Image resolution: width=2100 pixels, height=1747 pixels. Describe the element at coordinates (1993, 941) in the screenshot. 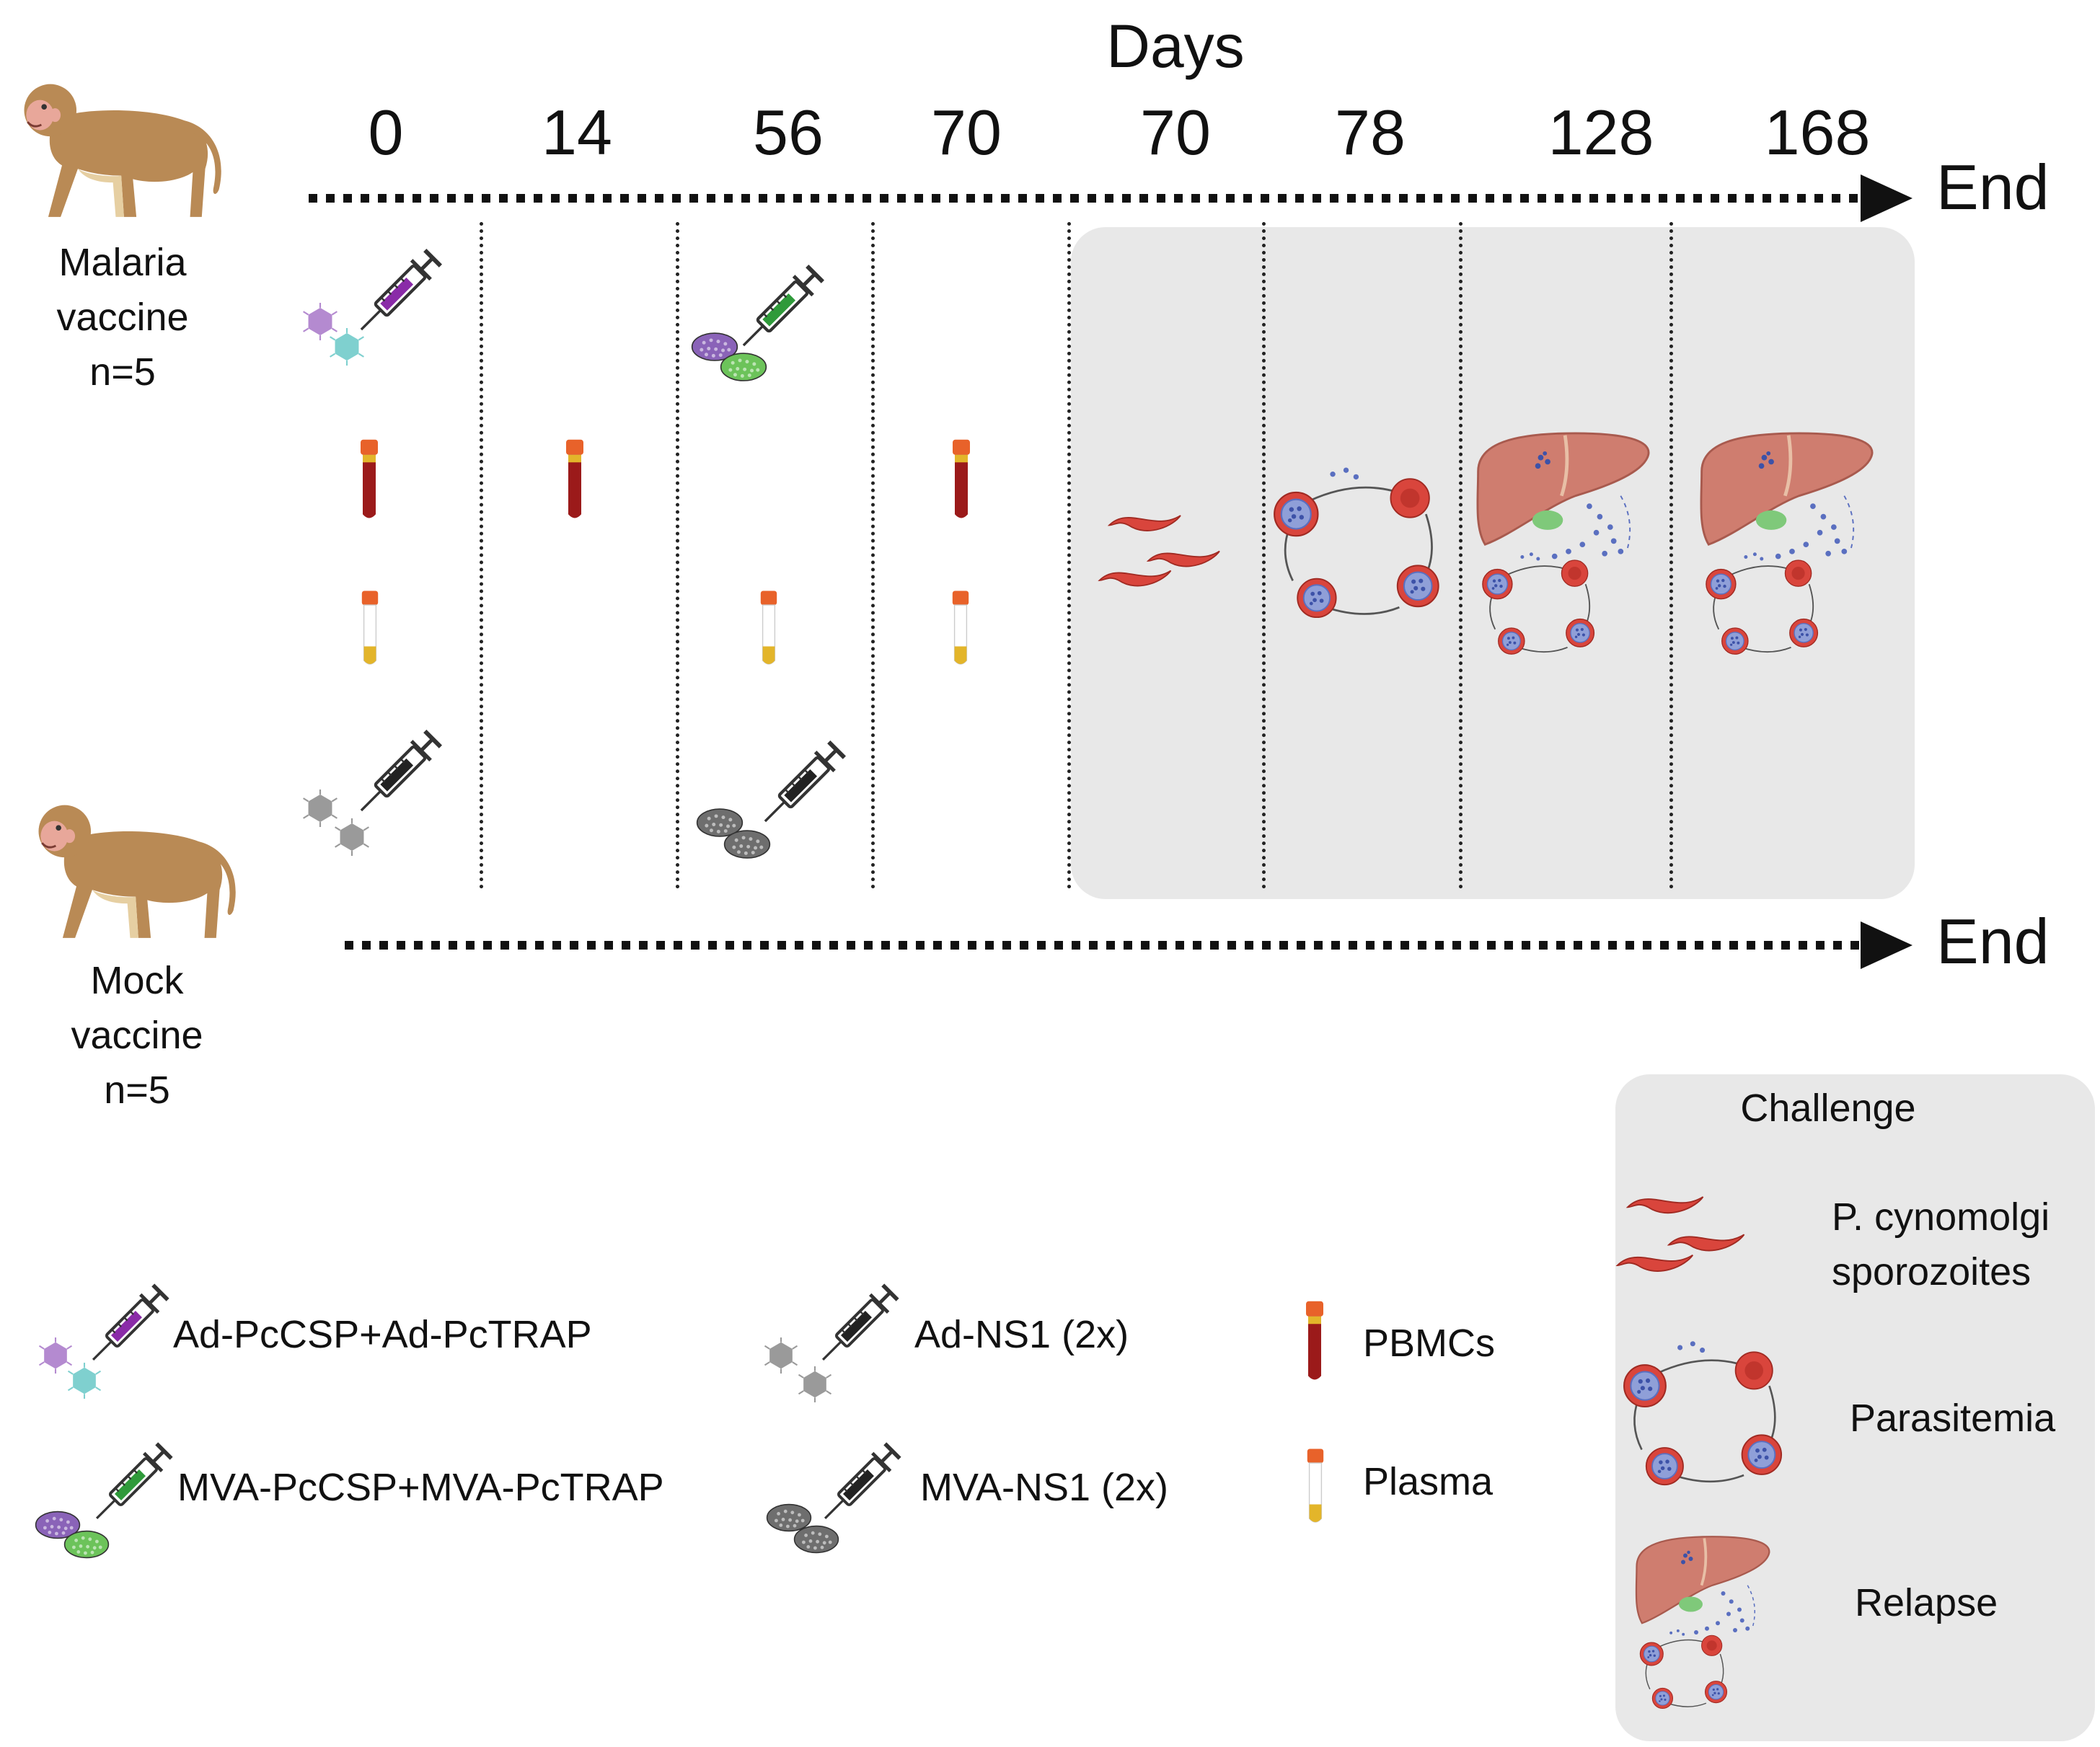

I see `end-label-bottom: End` at that location.